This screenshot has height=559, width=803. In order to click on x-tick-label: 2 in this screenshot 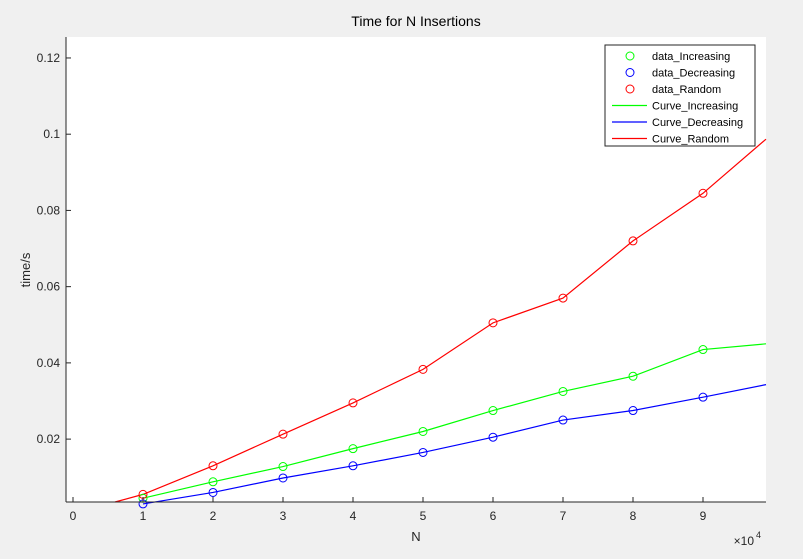, I will do `click(213, 516)`.